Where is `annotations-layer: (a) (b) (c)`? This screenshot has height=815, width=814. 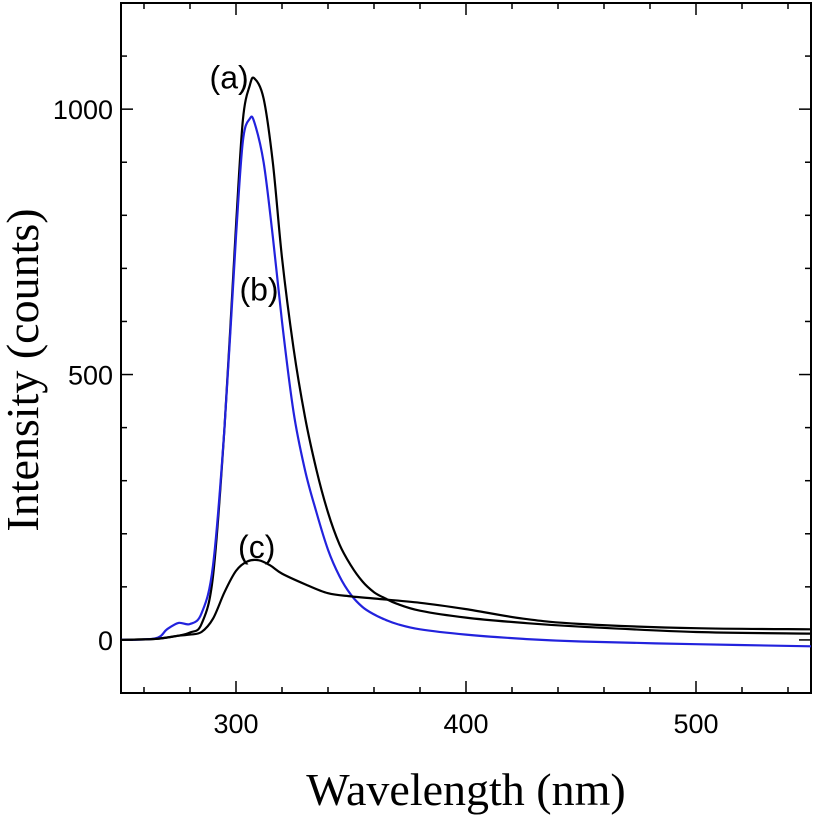
annotations-layer: (a) (b) (c) is located at coordinates (244, 312).